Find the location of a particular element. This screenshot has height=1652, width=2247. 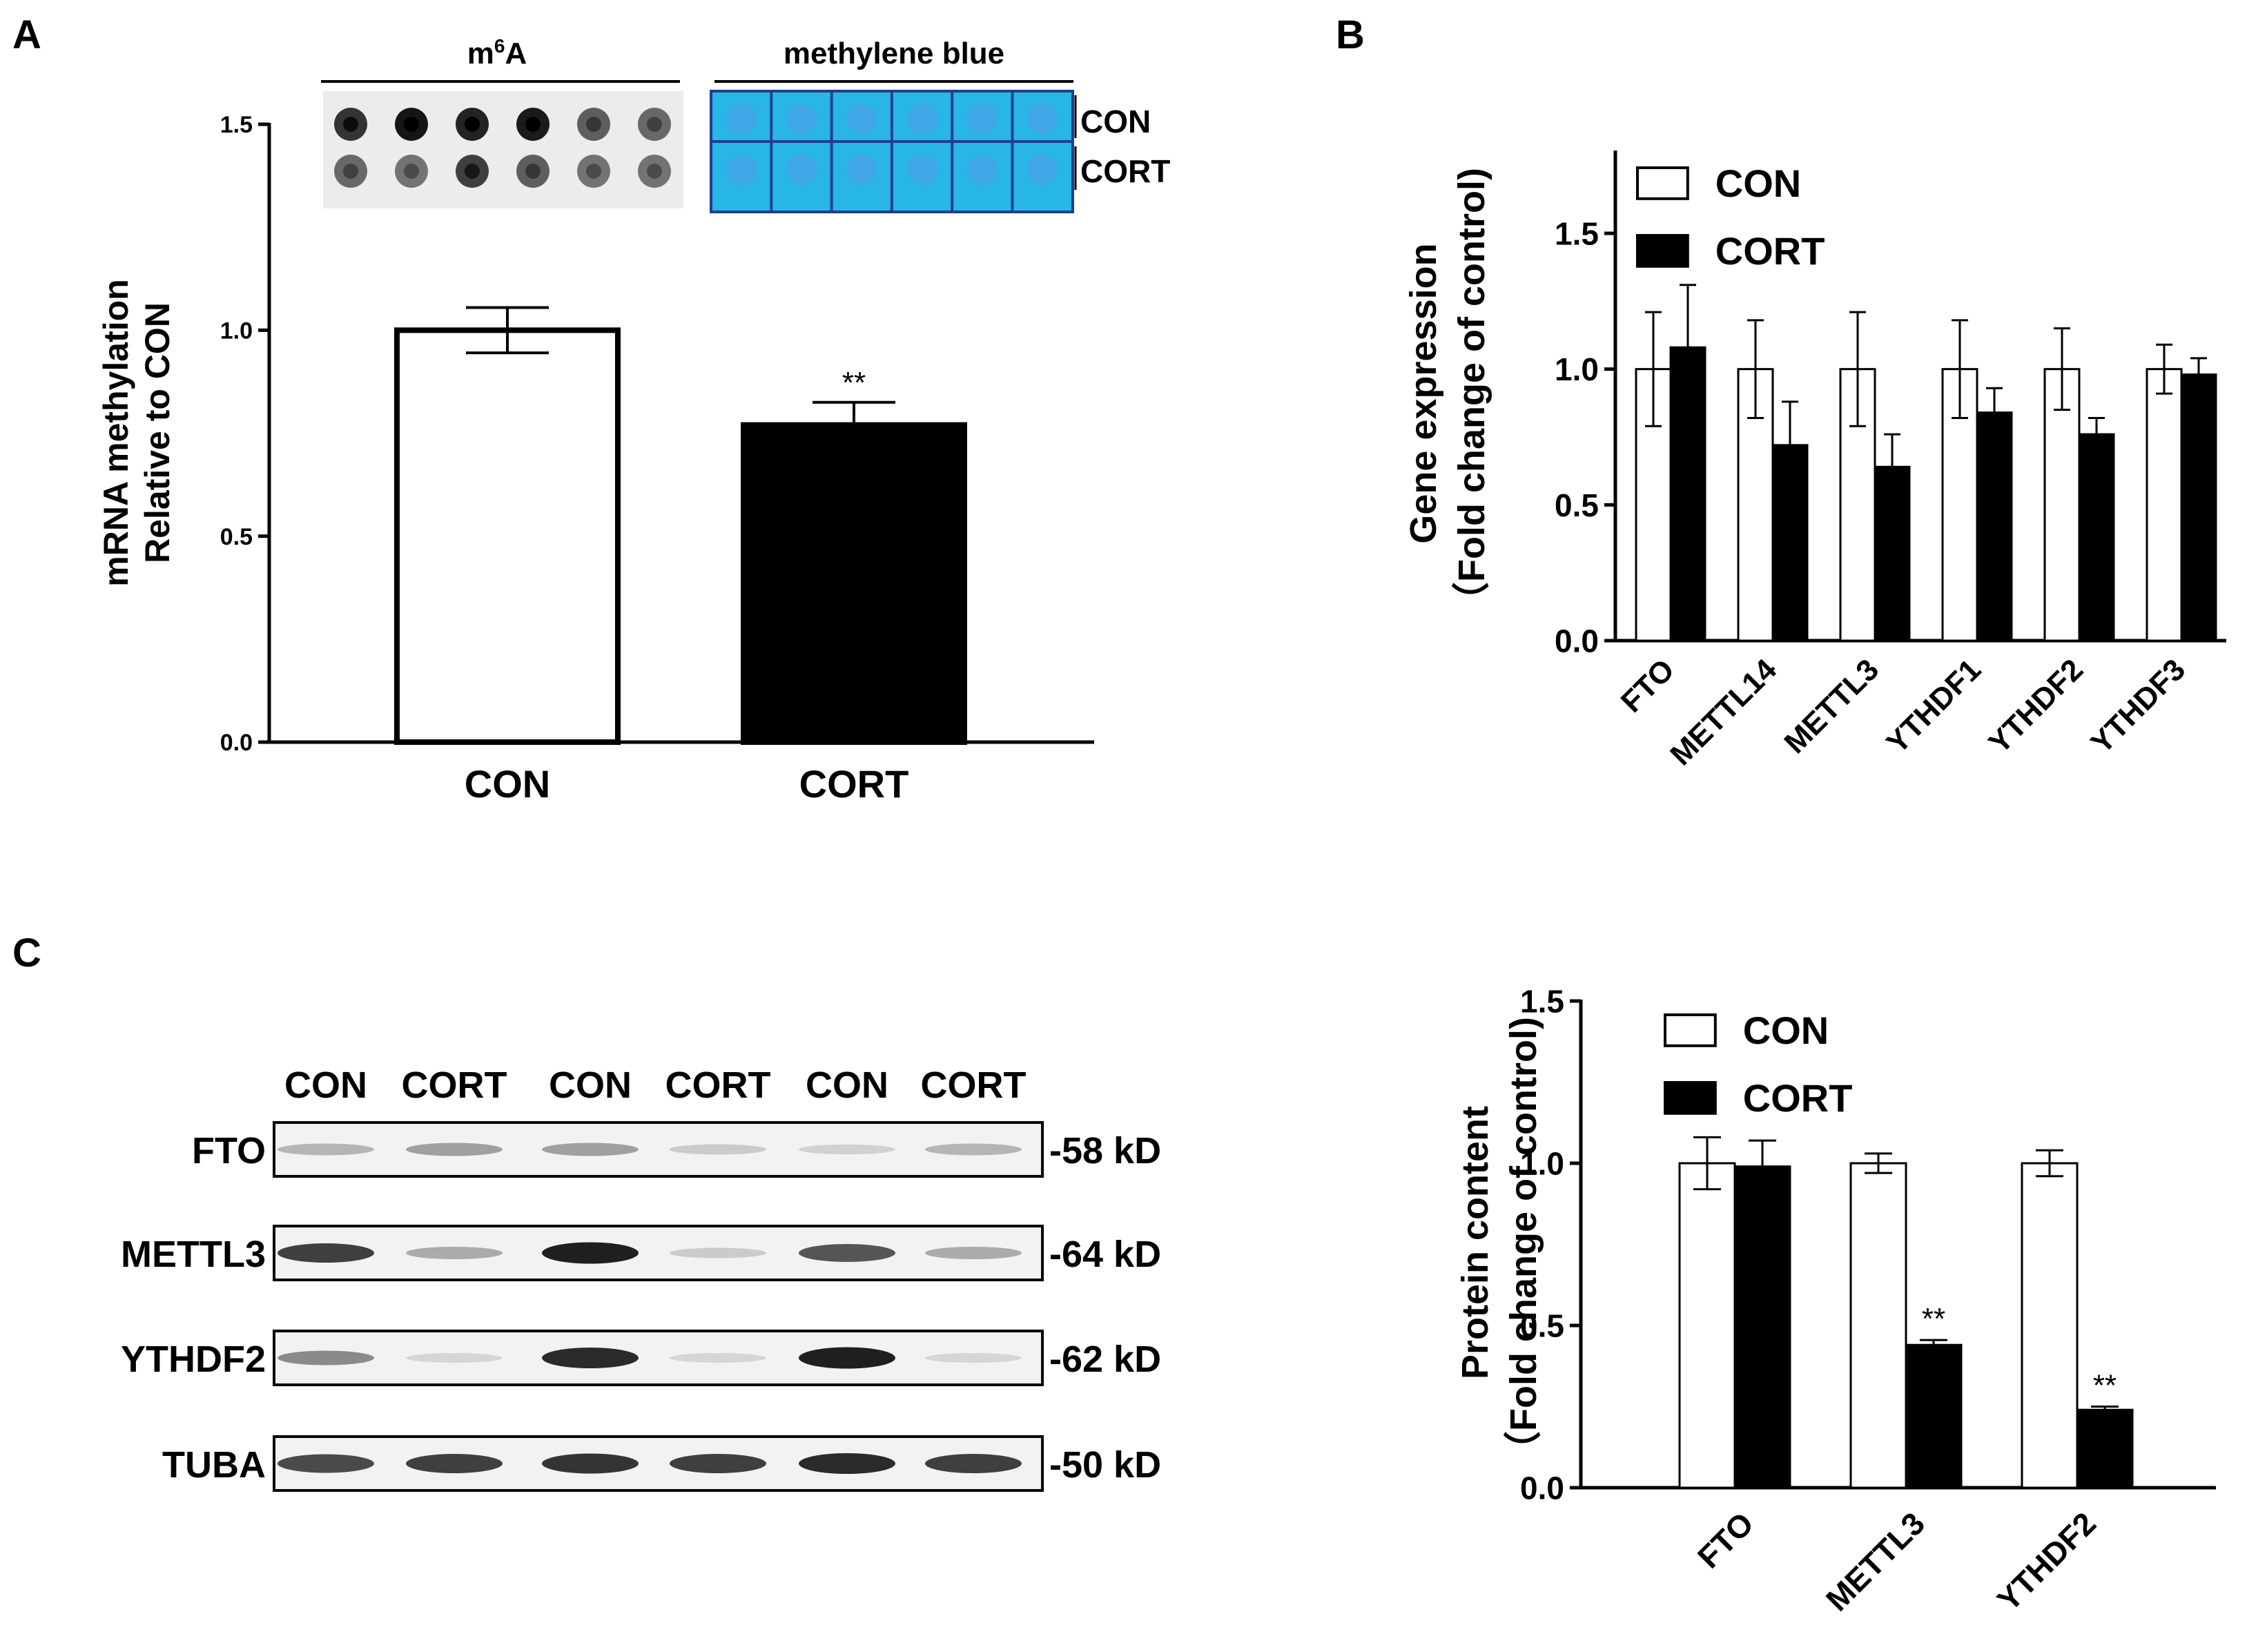

y-axis-label-line2: Relative to CON is located at coordinates (157, 433).